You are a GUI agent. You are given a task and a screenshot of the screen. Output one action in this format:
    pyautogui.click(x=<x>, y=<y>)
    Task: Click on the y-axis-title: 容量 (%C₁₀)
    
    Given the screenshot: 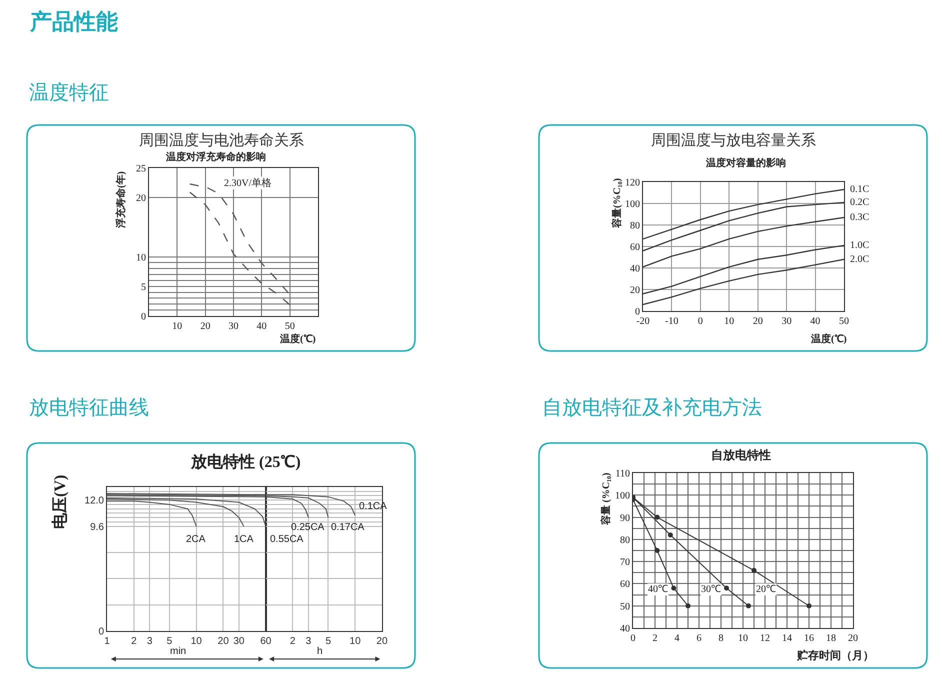 What is the action you would take?
    pyautogui.click(x=606, y=499)
    